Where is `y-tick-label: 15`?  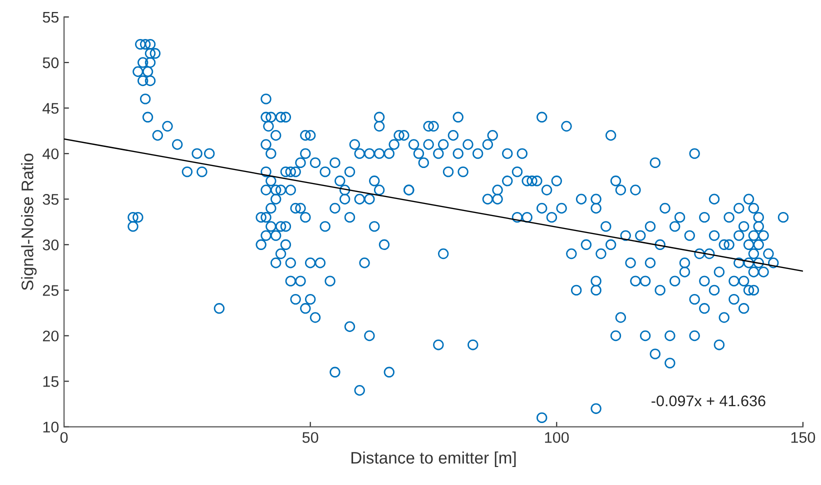 y-tick-label: 15 is located at coordinates (51, 381).